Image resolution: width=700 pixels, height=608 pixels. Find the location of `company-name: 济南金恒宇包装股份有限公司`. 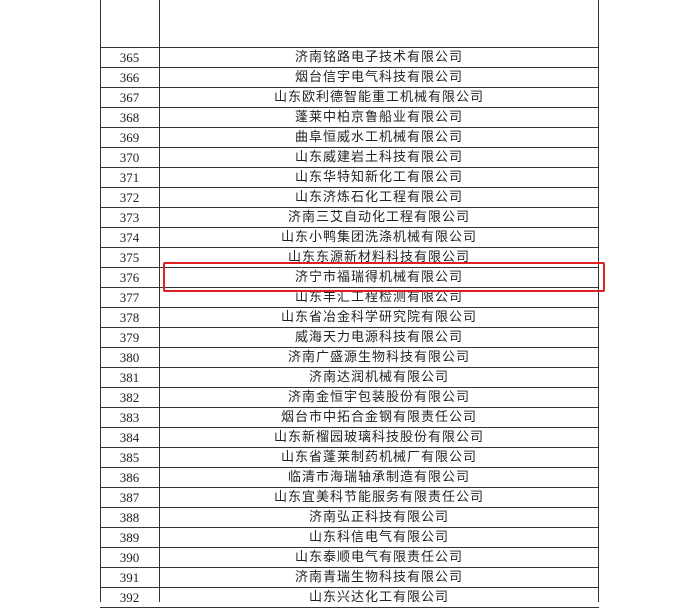

company-name: 济南金恒宇包装股份有限公司 is located at coordinates (378, 397).